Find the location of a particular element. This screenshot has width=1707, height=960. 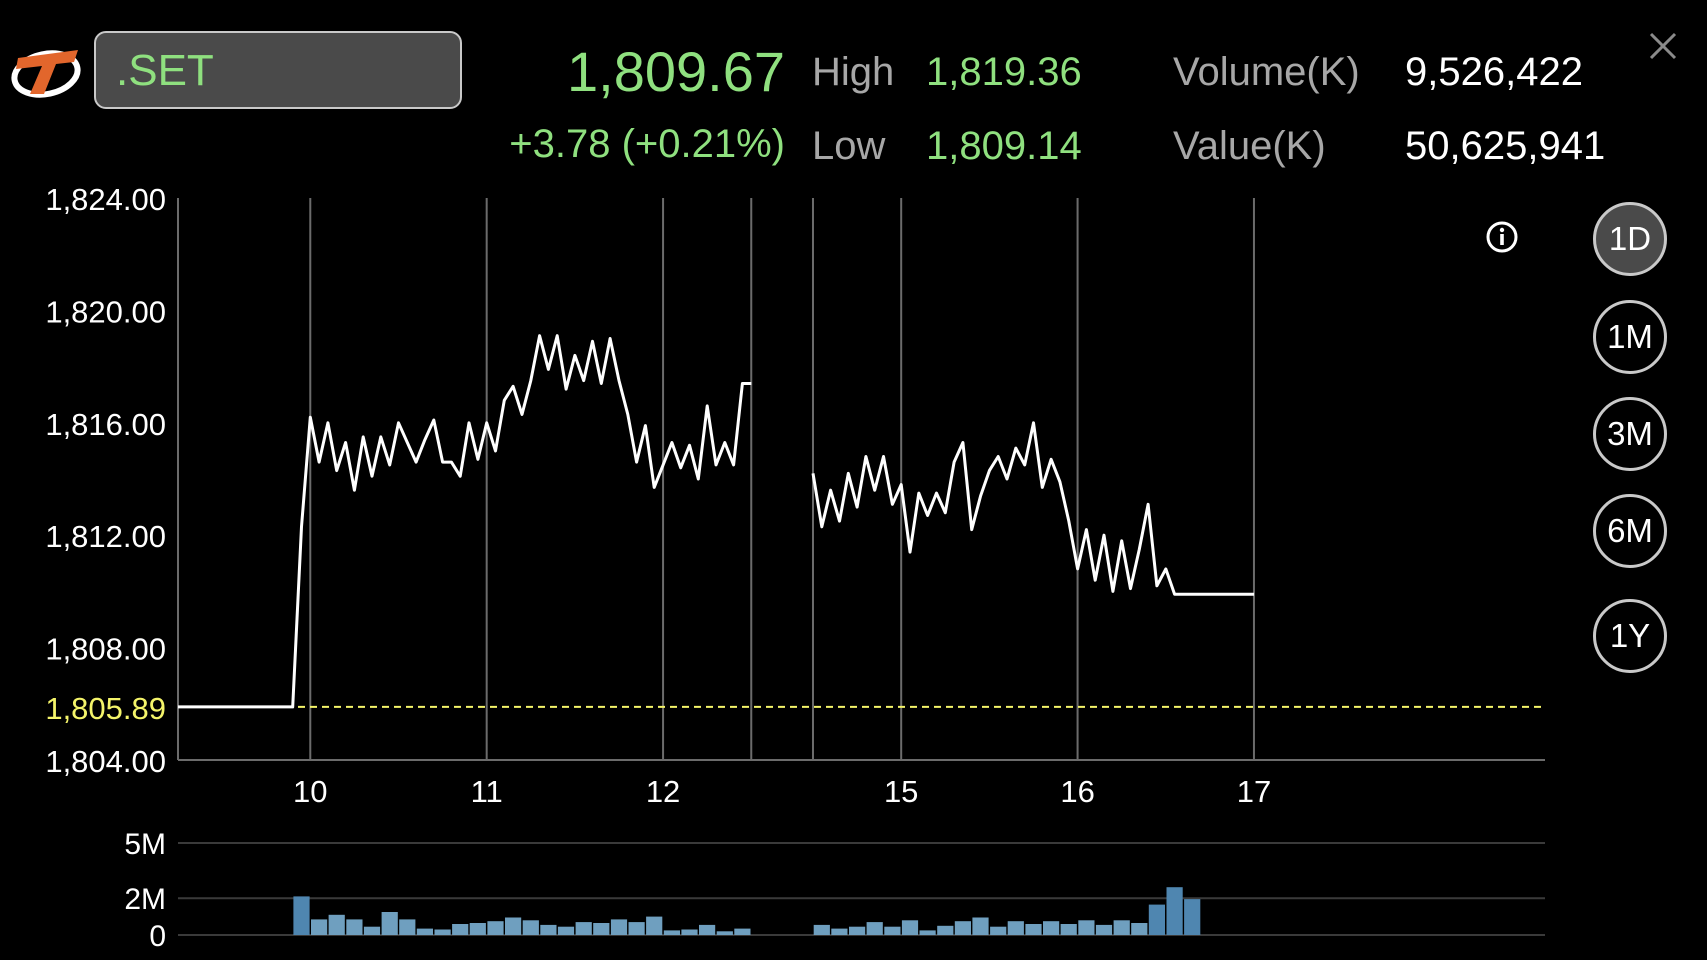

value-label: Value(K) is located at coordinates (1249, 146).